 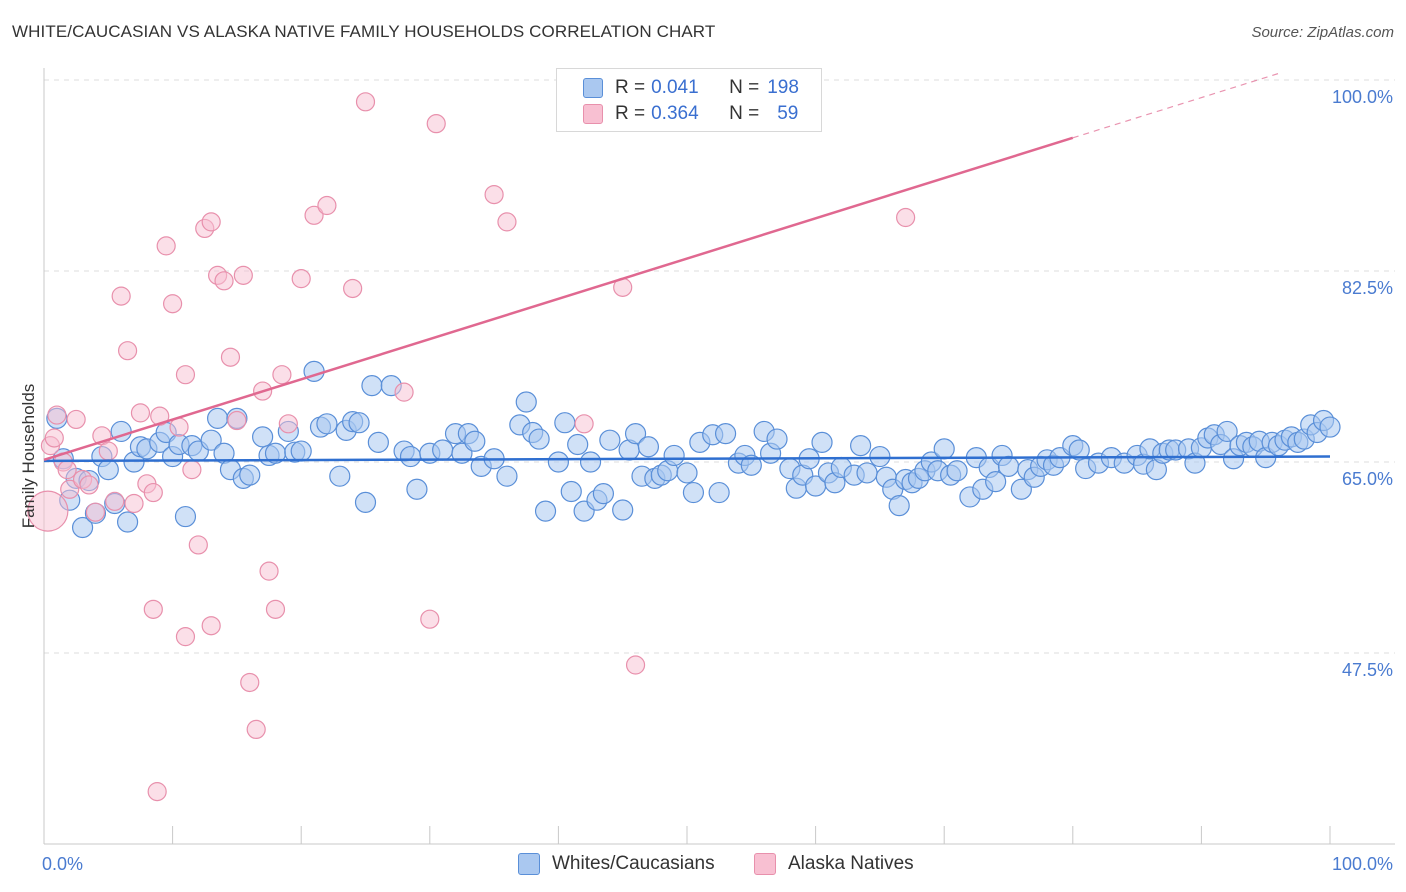 I want to click on y-tick-label: 47.5%, so click(x=1367, y=670).